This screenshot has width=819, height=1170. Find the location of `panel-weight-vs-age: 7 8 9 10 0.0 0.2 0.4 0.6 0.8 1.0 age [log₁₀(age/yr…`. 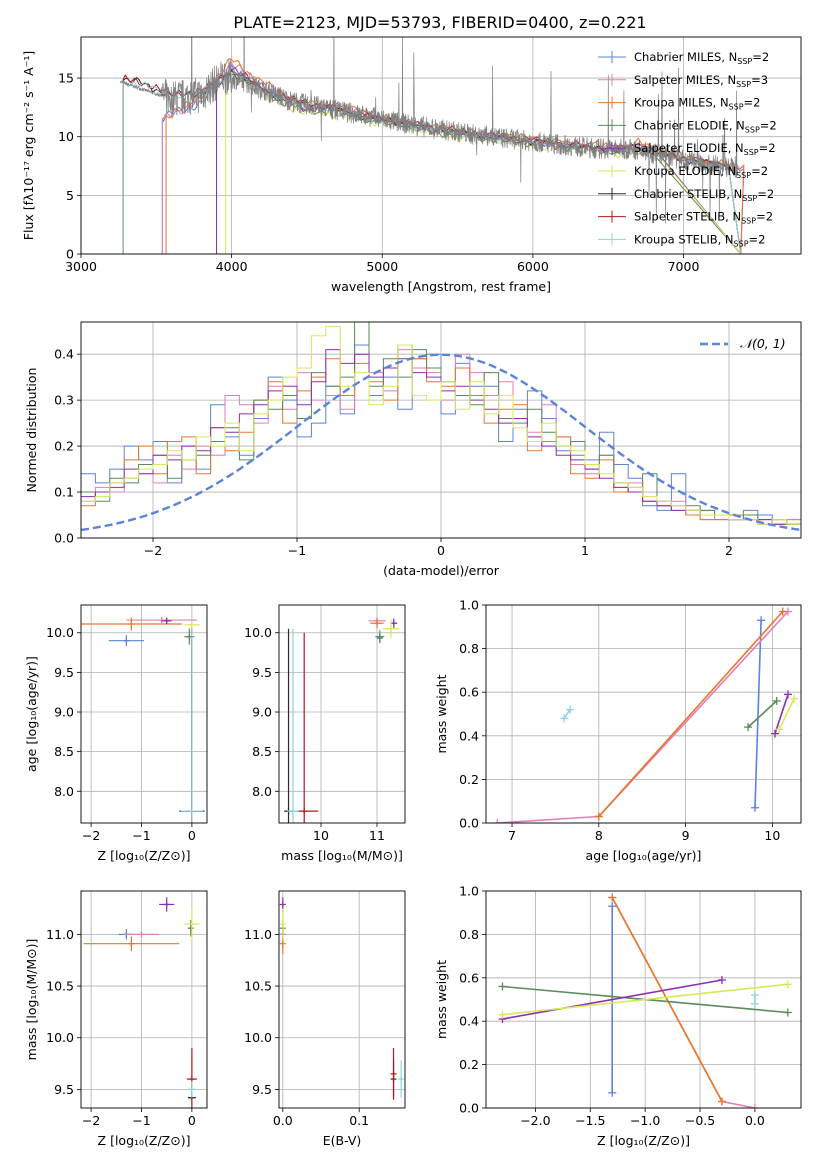

panel-weight-vs-age: 7 8 9 10 0.0 0.2 0.4 0.6 0.8 1.0 age [log₁₀(age/yr… is located at coordinates (618, 730).